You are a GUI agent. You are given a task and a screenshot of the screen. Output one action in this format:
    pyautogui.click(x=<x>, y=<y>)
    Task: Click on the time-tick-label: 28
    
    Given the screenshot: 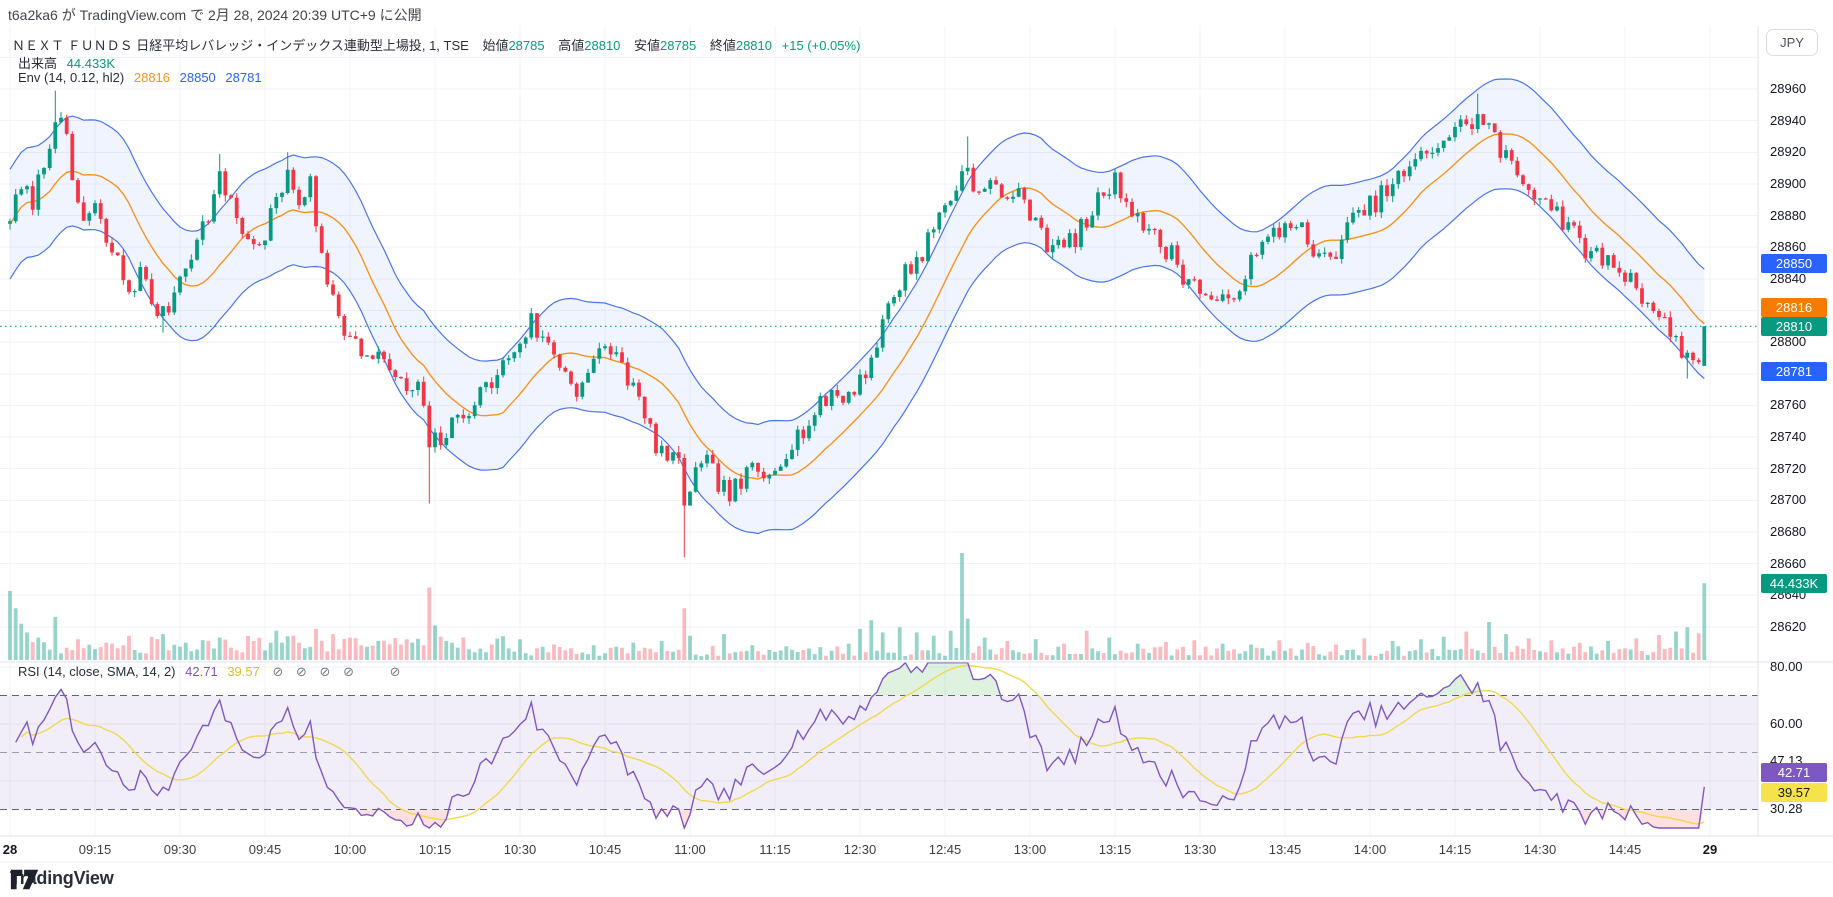 What is the action you would take?
    pyautogui.click(x=10, y=849)
    